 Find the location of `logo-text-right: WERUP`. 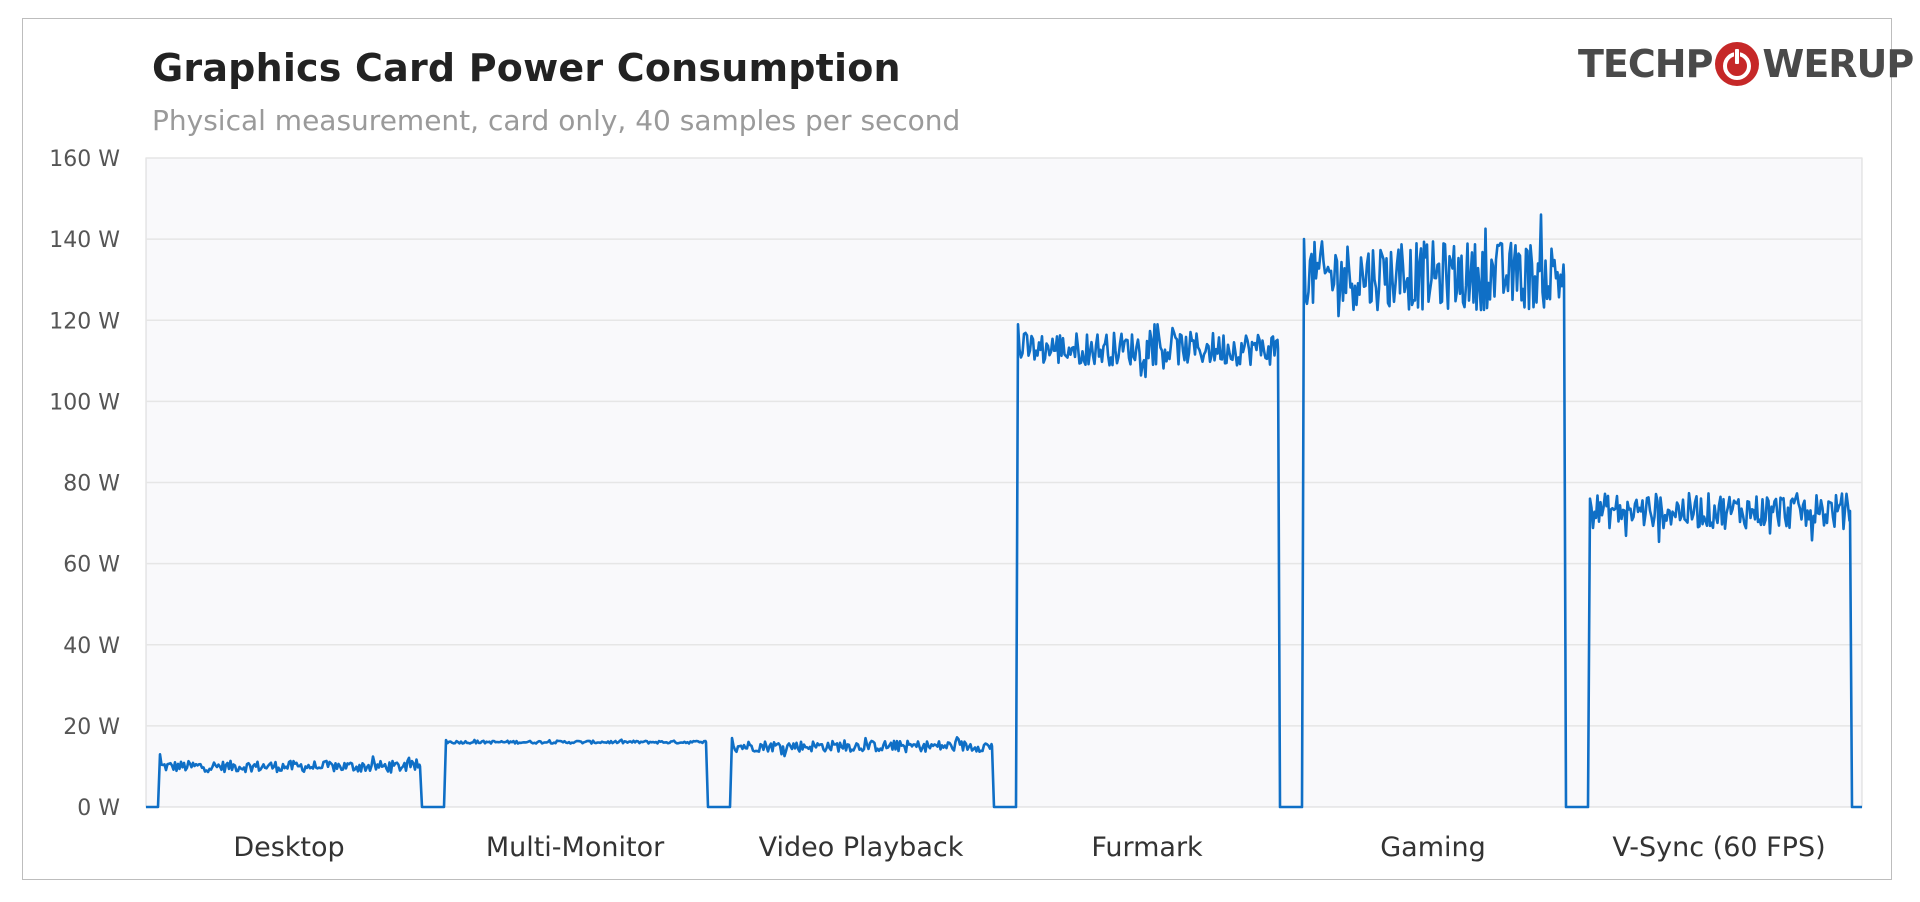

logo-text-right: WERUP is located at coordinates (1838, 64).